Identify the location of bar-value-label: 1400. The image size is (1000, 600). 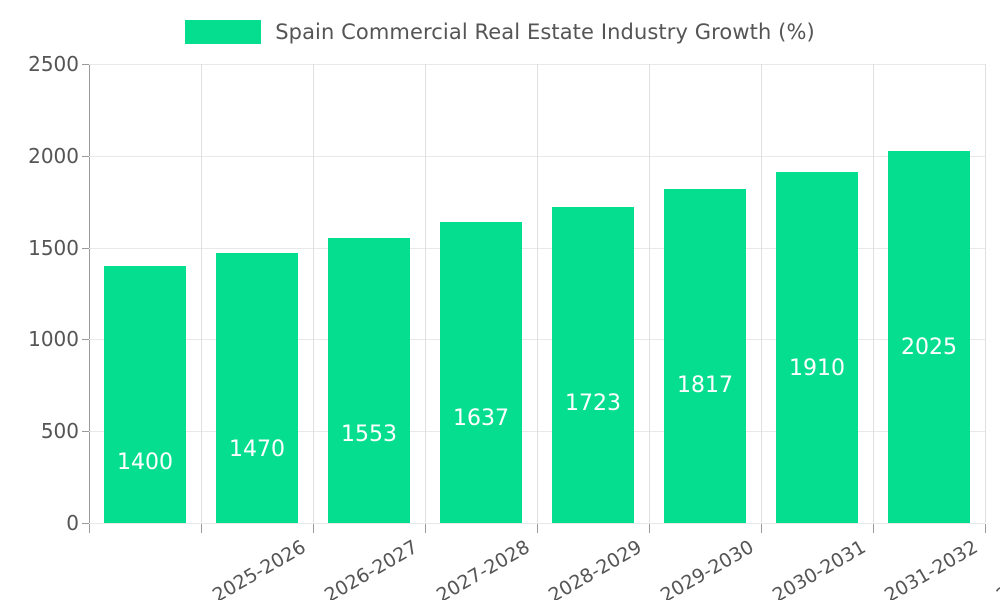
(144, 462).